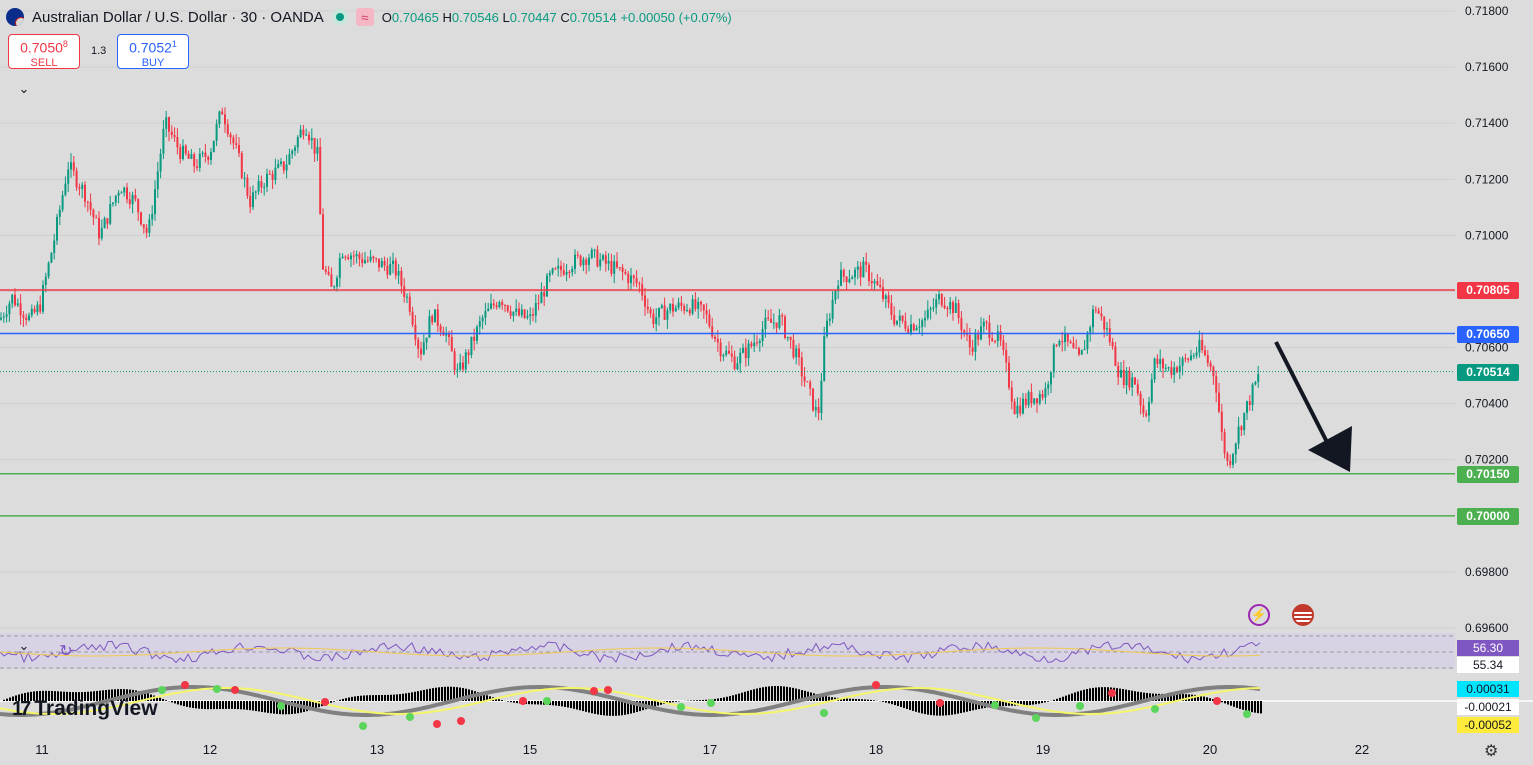 Image resolution: width=1533 pixels, height=765 pixels. I want to click on lightning-icon: ⚡, so click(1259, 615).